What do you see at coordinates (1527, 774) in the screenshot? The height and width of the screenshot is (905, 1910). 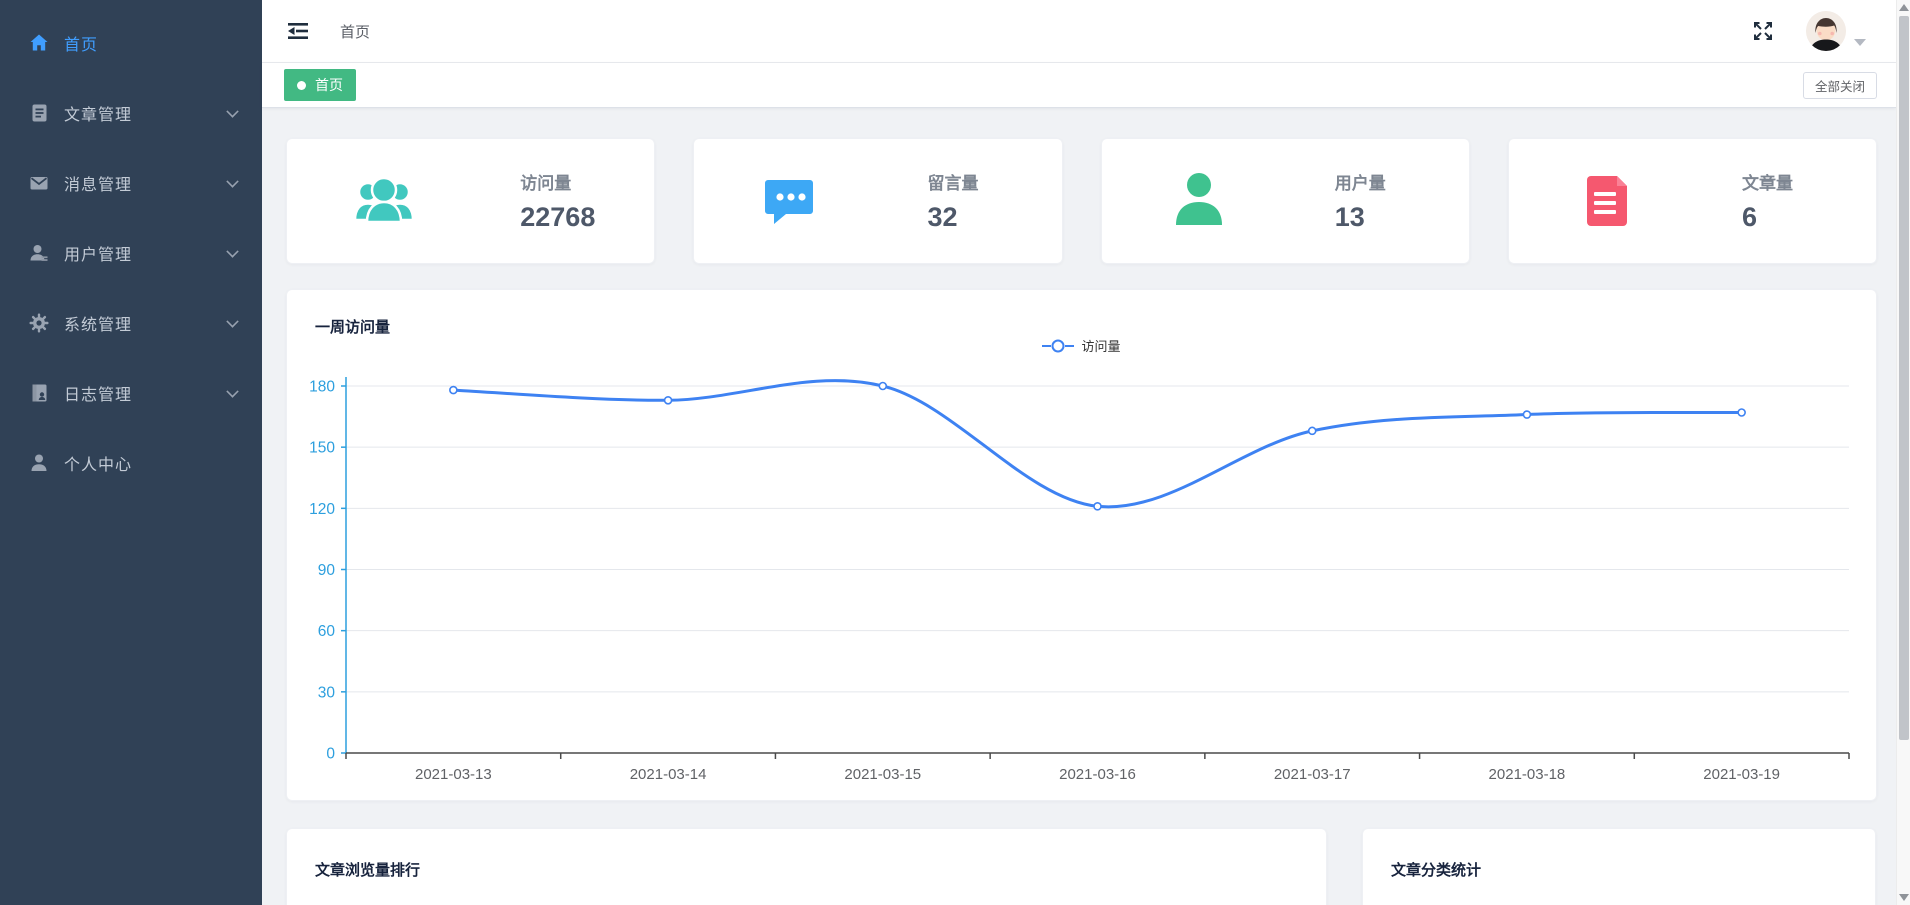 I see `svg-text: 2021-03-18` at bounding box center [1527, 774].